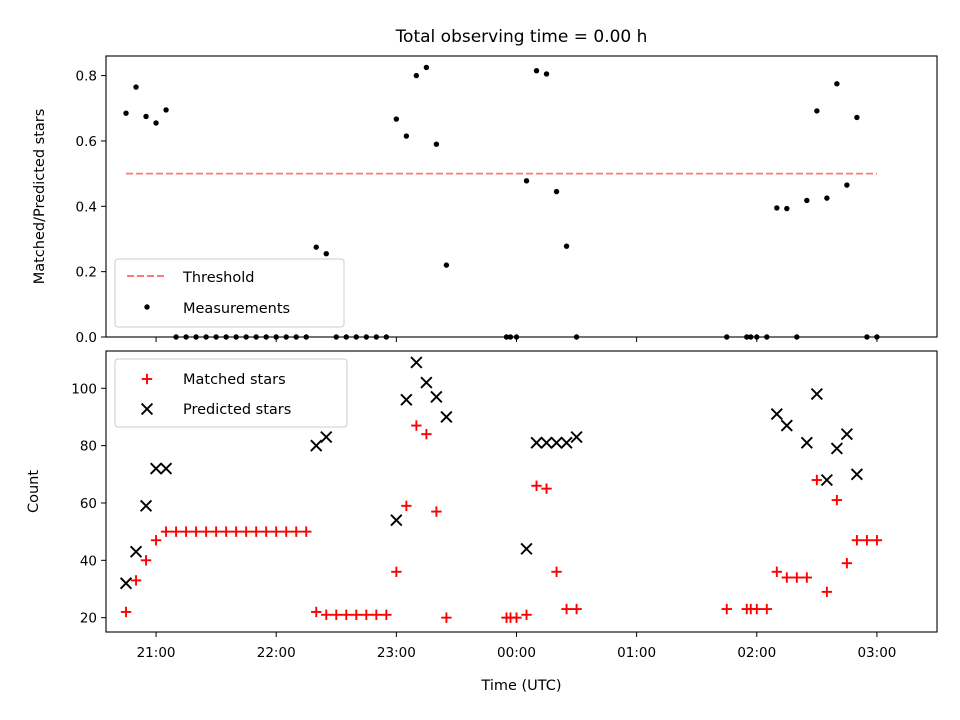  I want to click on matched-stars-legend-label: Matched stars, so click(234, 380).